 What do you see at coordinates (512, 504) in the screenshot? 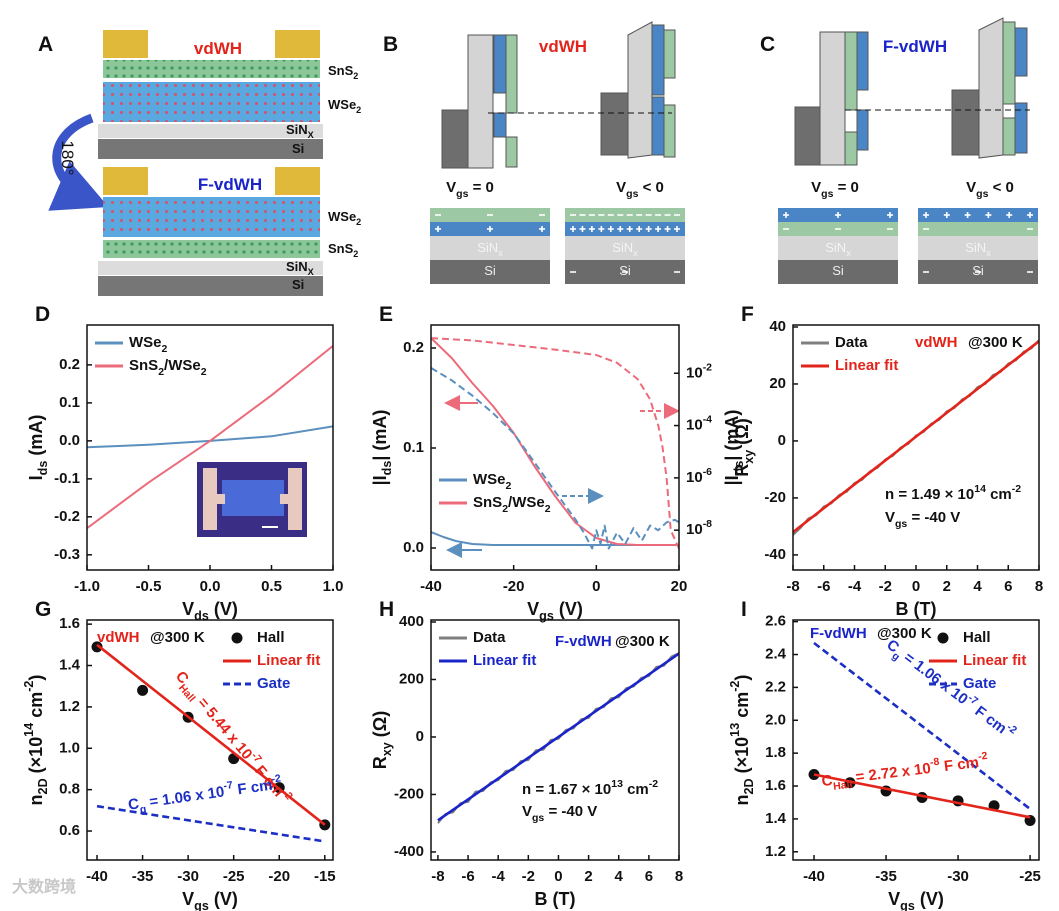
I see `legend-label: SnS2/WSe2` at bounding box center [512, 504].